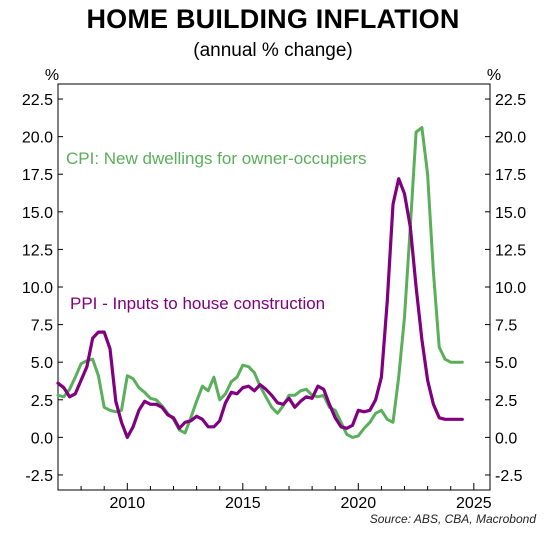 The width and height of the screenshot is (546, 535). Describe the element at coordinates (510, 250) in the screenshot. I see `y-tick-label-right: 12.5` at that location.